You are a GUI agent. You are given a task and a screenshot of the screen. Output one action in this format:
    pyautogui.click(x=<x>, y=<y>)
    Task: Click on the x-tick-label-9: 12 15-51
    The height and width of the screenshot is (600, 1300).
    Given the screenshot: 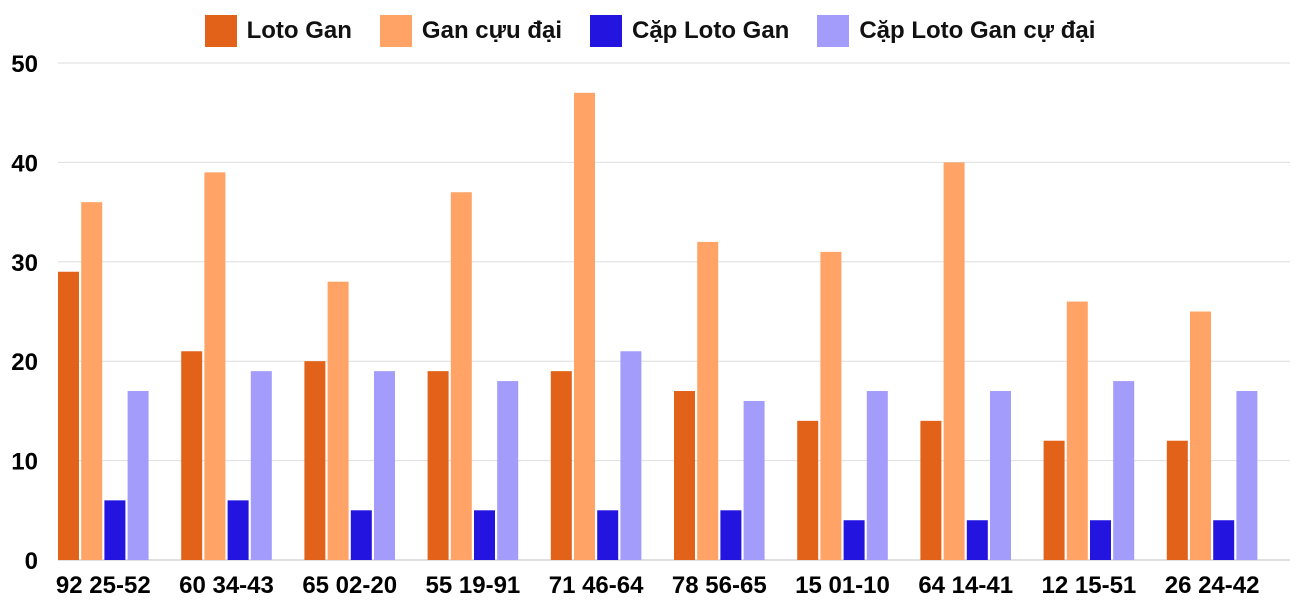 What is the action you would take?
    pyautogui.click(x=1089, y=585)
    